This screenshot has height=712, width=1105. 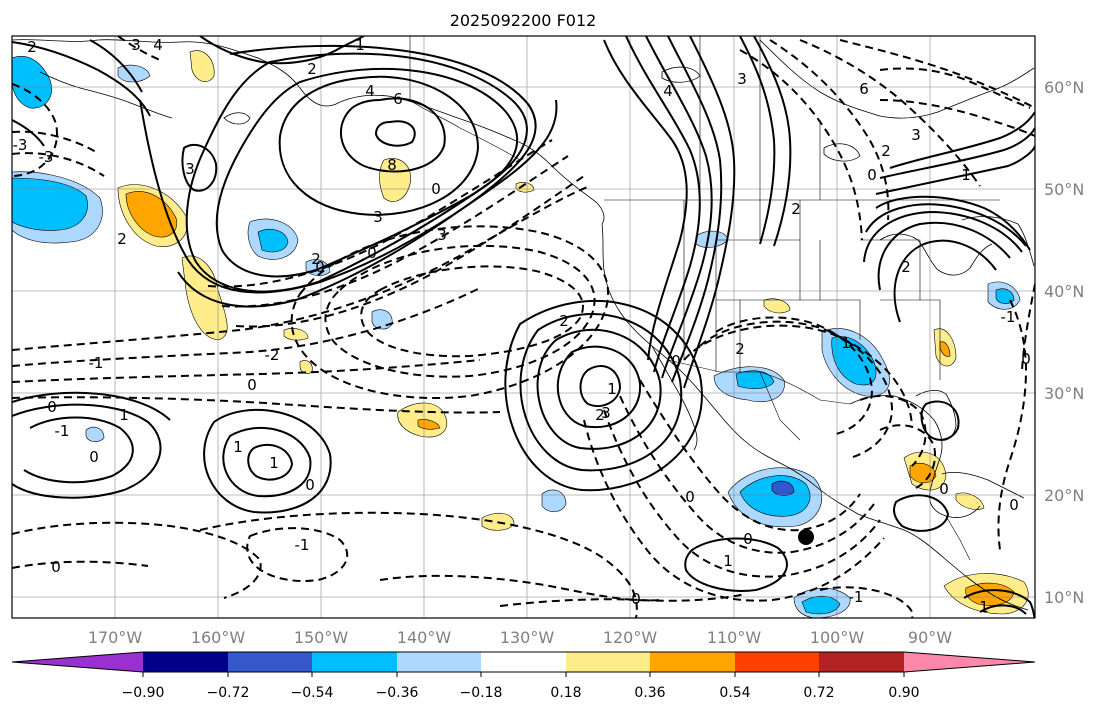 What do you see at coordinates (958, 538) in the screenshot?
I see `border-central-america` at bounding box center [958, 538].